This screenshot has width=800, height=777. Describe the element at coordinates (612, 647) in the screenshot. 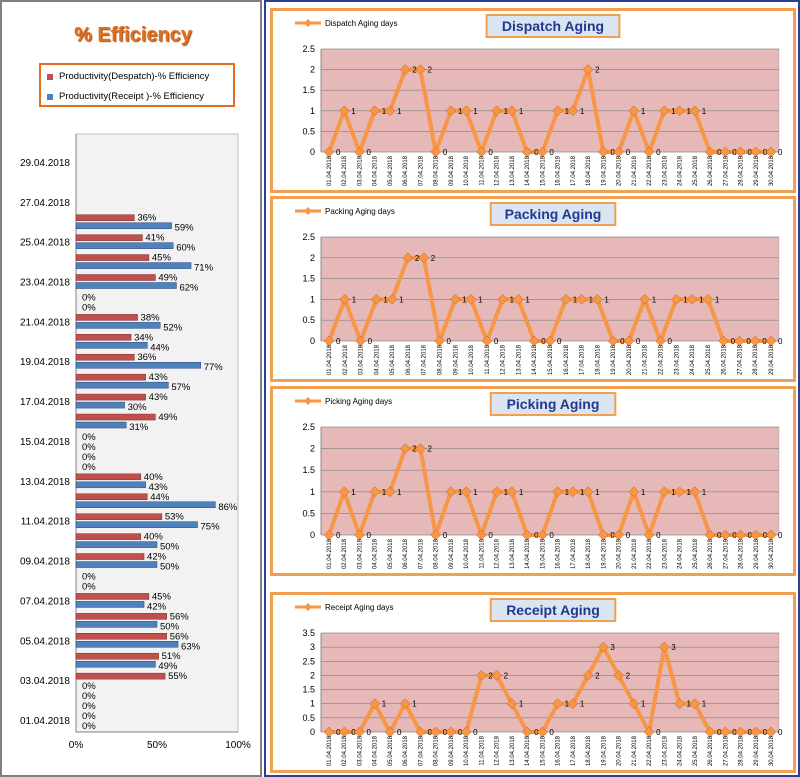

I see `aging-data-label: 3` at that location.